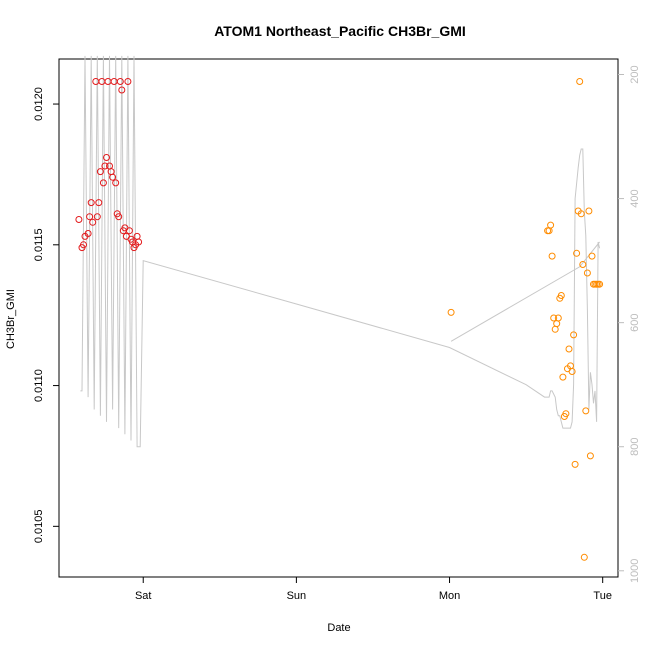 This screenshot has width=650, height=650. I want to click on x-tick-label: Tue, so click(602, 596).